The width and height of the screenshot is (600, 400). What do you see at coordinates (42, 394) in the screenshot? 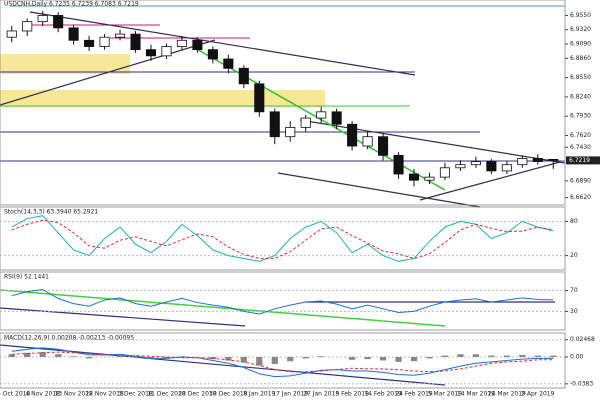
I see `x-tick-label: 4 Nov 2018` at bounding box center [42, 394].